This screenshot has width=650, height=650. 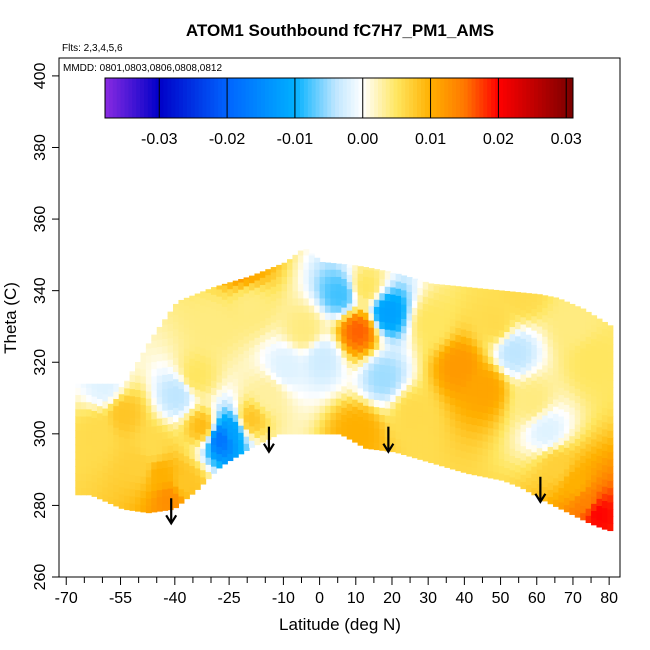 I want to click on colorbar-segment, so click(x=263, y=98).